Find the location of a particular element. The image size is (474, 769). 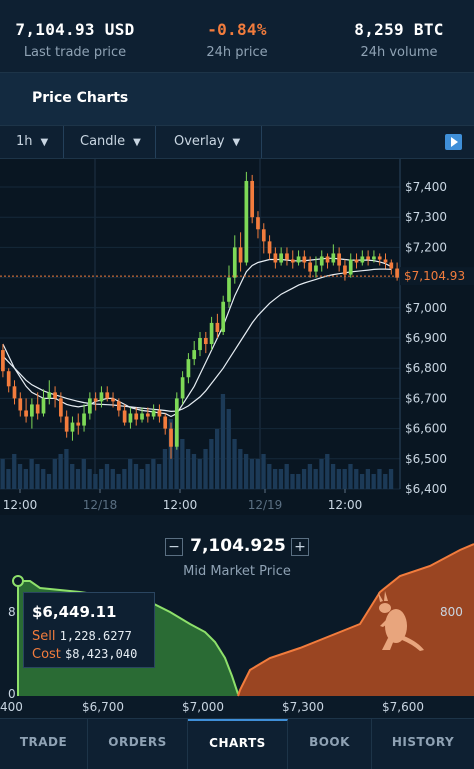

increase-button: + is located at coordinates (300, 547).